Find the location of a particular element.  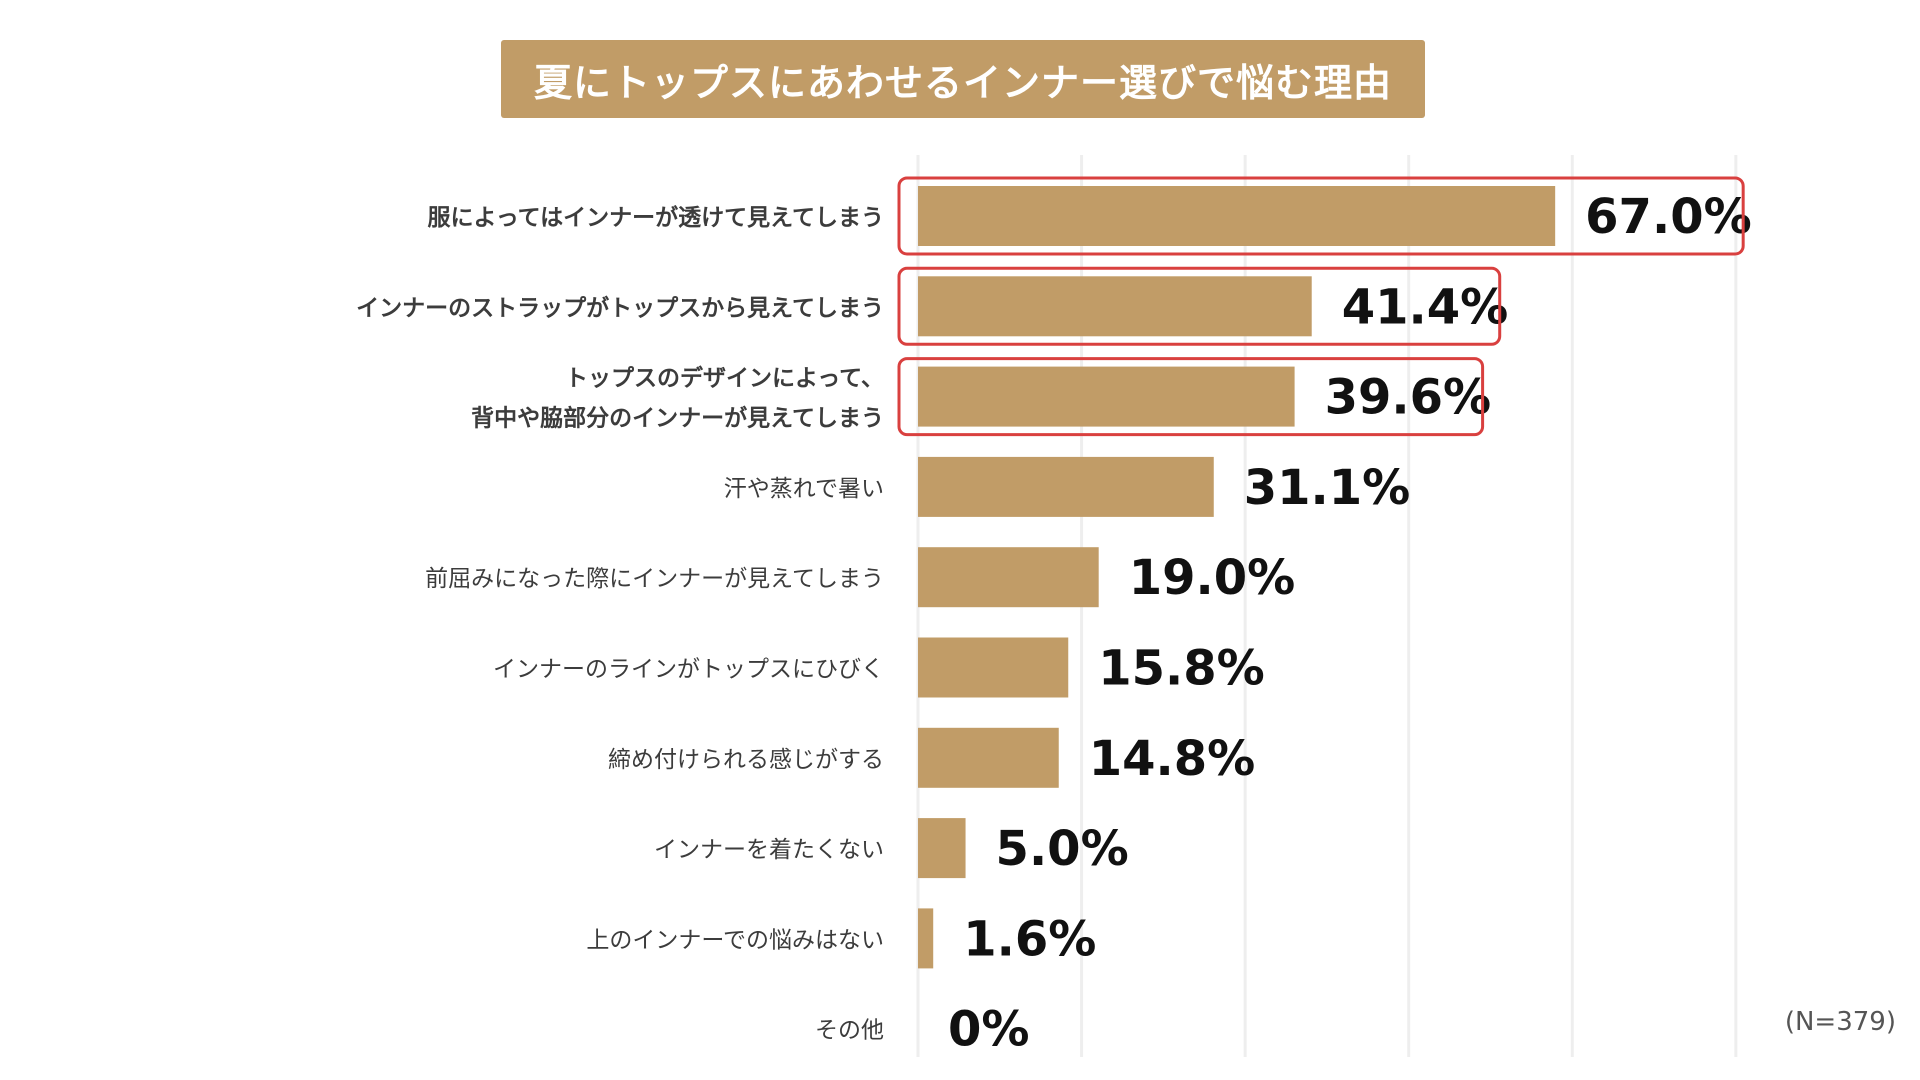

chart-title-banner: 夏にトップスにあわせるインナー選びで悩む理由 is located at coordinates (963, 79).